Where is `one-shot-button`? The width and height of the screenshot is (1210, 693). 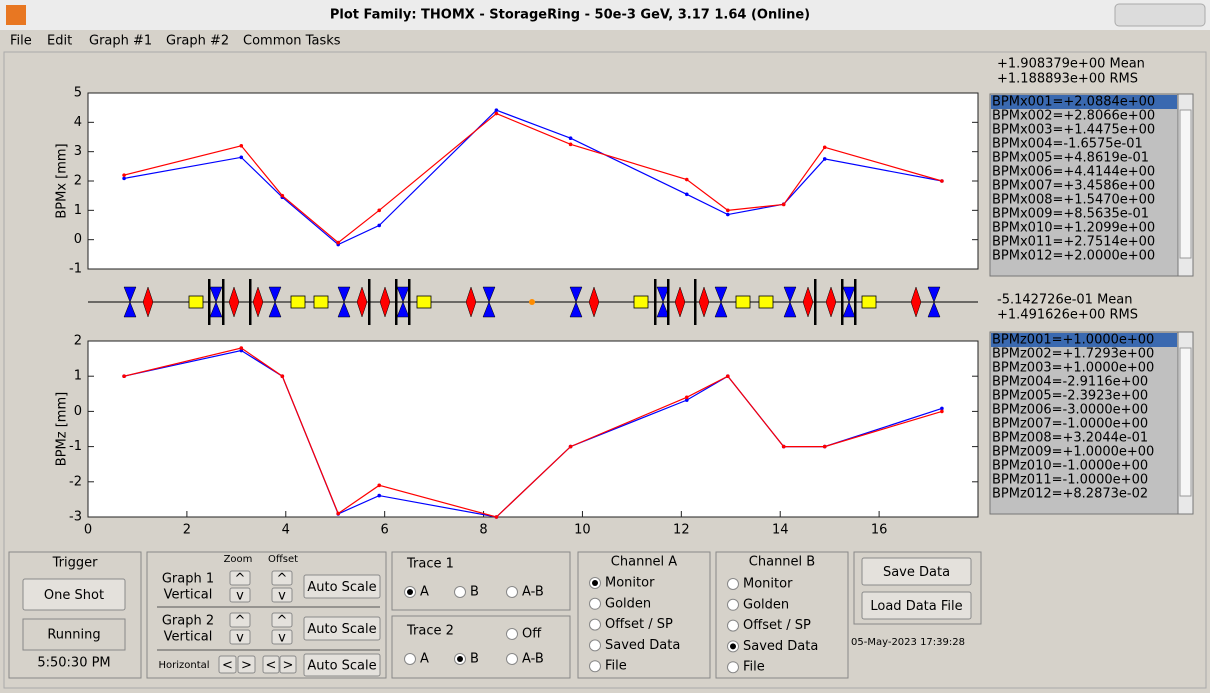 one-shot-button is located at coordinates (74, 594).